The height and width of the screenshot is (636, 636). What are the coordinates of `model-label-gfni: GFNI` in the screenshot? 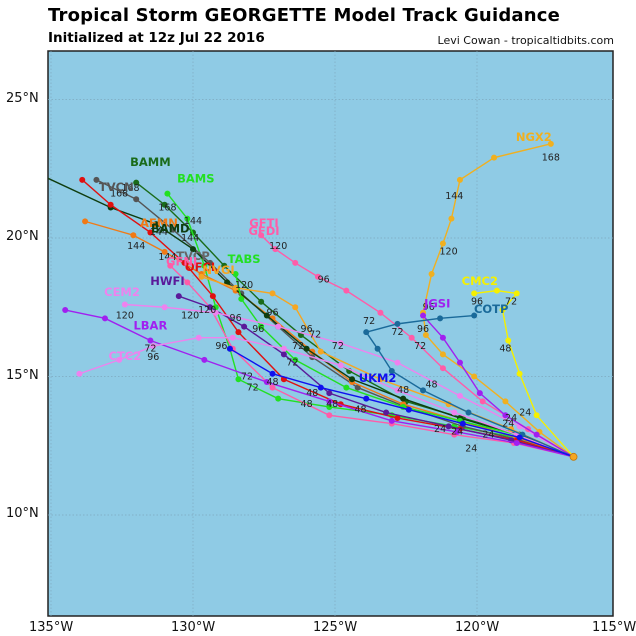 It's located at (181, 262).